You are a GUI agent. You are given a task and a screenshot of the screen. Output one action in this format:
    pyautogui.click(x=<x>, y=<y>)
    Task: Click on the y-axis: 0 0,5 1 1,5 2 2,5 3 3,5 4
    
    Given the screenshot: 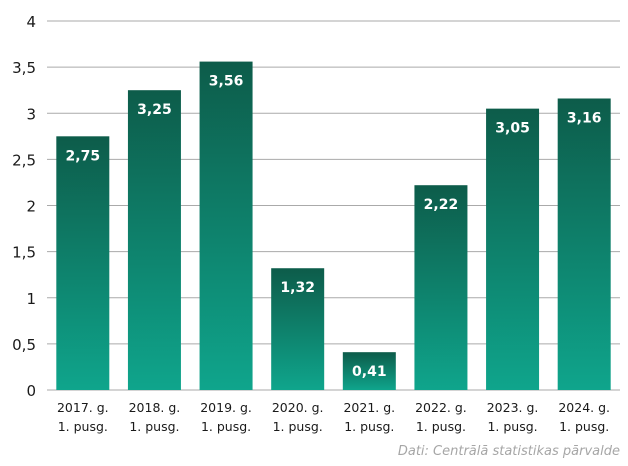 What is the action you would take?
    pyautogui.click(x=24, y=206)
    